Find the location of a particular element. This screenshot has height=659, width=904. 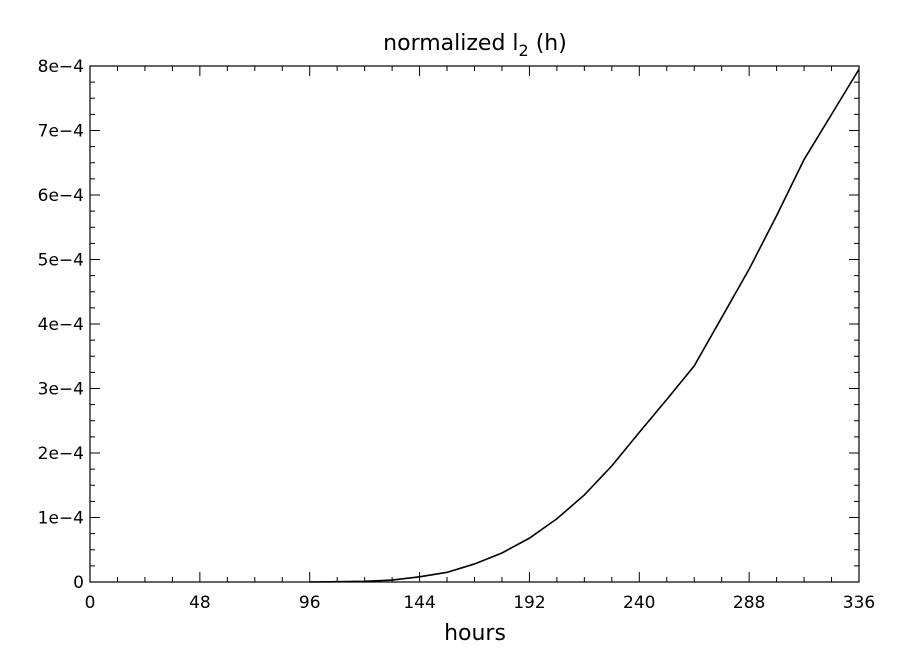

y-tick-label: 6e−4 is located at coordinates (61, 196).